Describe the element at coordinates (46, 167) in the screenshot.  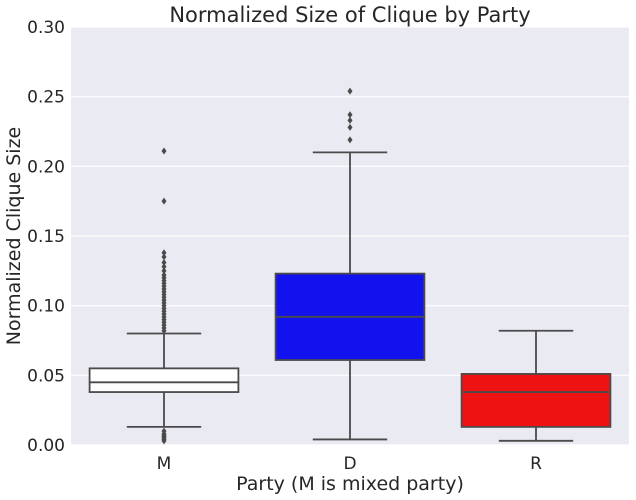
I see `y-tick-label: 0.20` at that location.